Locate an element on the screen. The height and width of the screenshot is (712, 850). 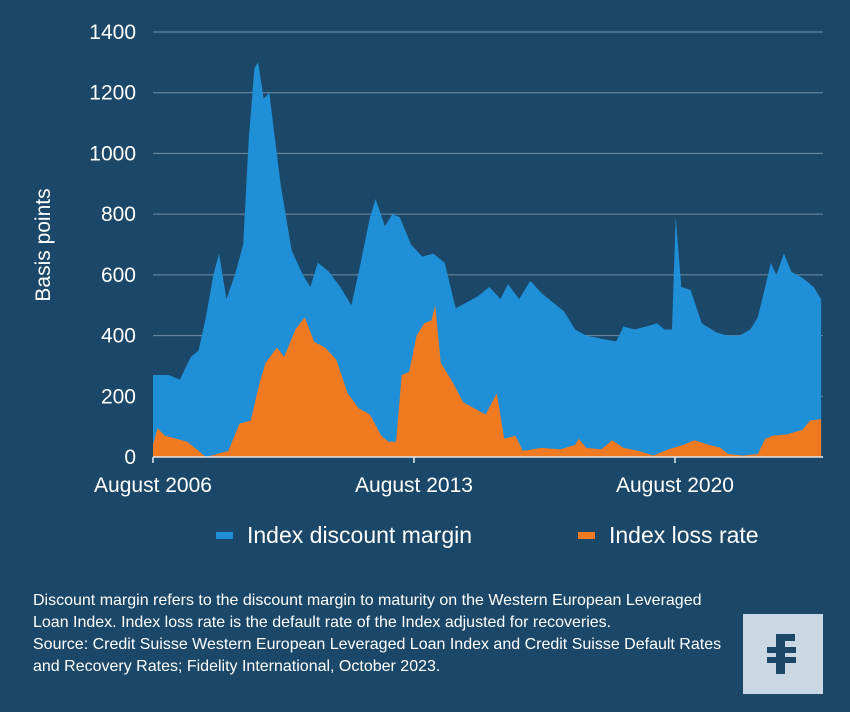
legend-label-discount-margin: Index discount margin is located at coordinates (360, 535).